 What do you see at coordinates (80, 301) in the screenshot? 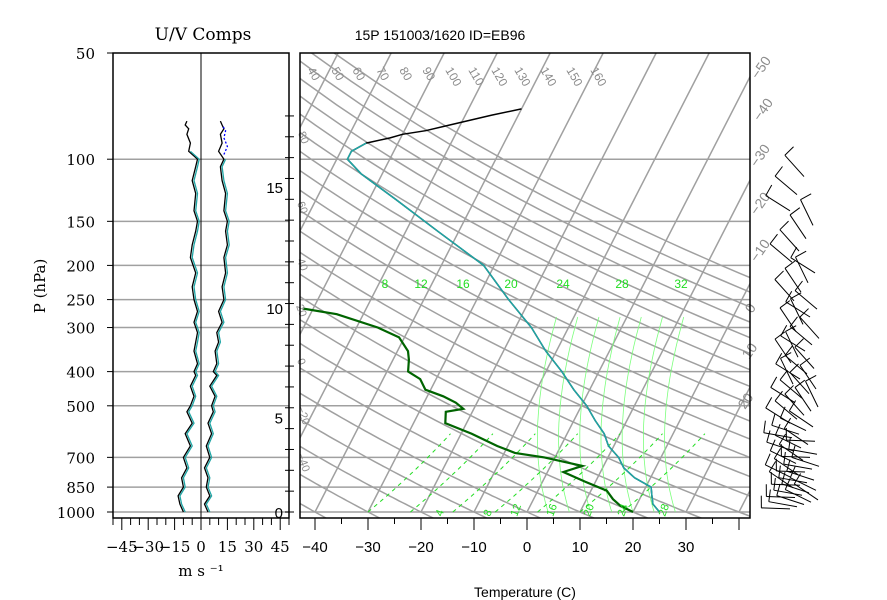
I see `uv-y-tick-label: 250` at bounding box center [80, 301].